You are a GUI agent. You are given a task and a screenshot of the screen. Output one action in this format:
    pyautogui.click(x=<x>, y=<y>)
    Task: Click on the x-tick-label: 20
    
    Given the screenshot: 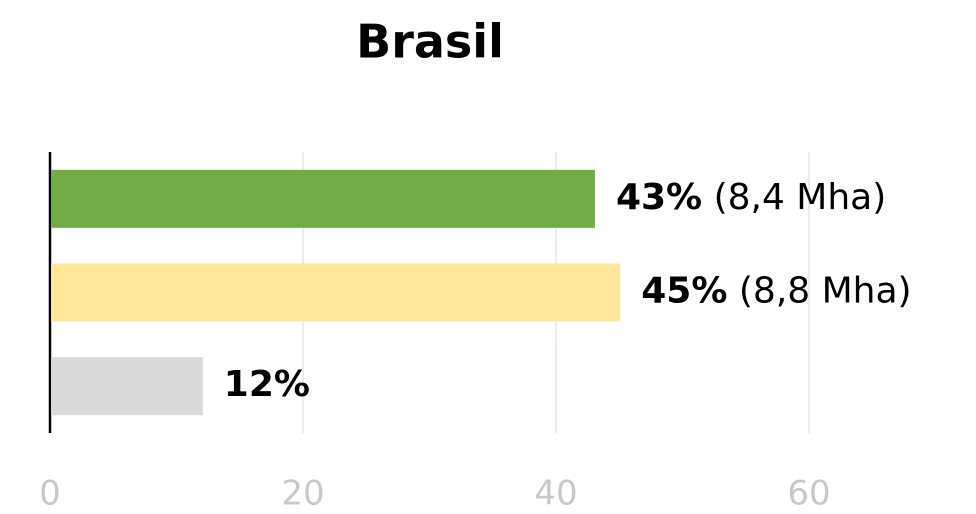 What is the action you would take?
    pyautogui.click(x=302, y=494)
    